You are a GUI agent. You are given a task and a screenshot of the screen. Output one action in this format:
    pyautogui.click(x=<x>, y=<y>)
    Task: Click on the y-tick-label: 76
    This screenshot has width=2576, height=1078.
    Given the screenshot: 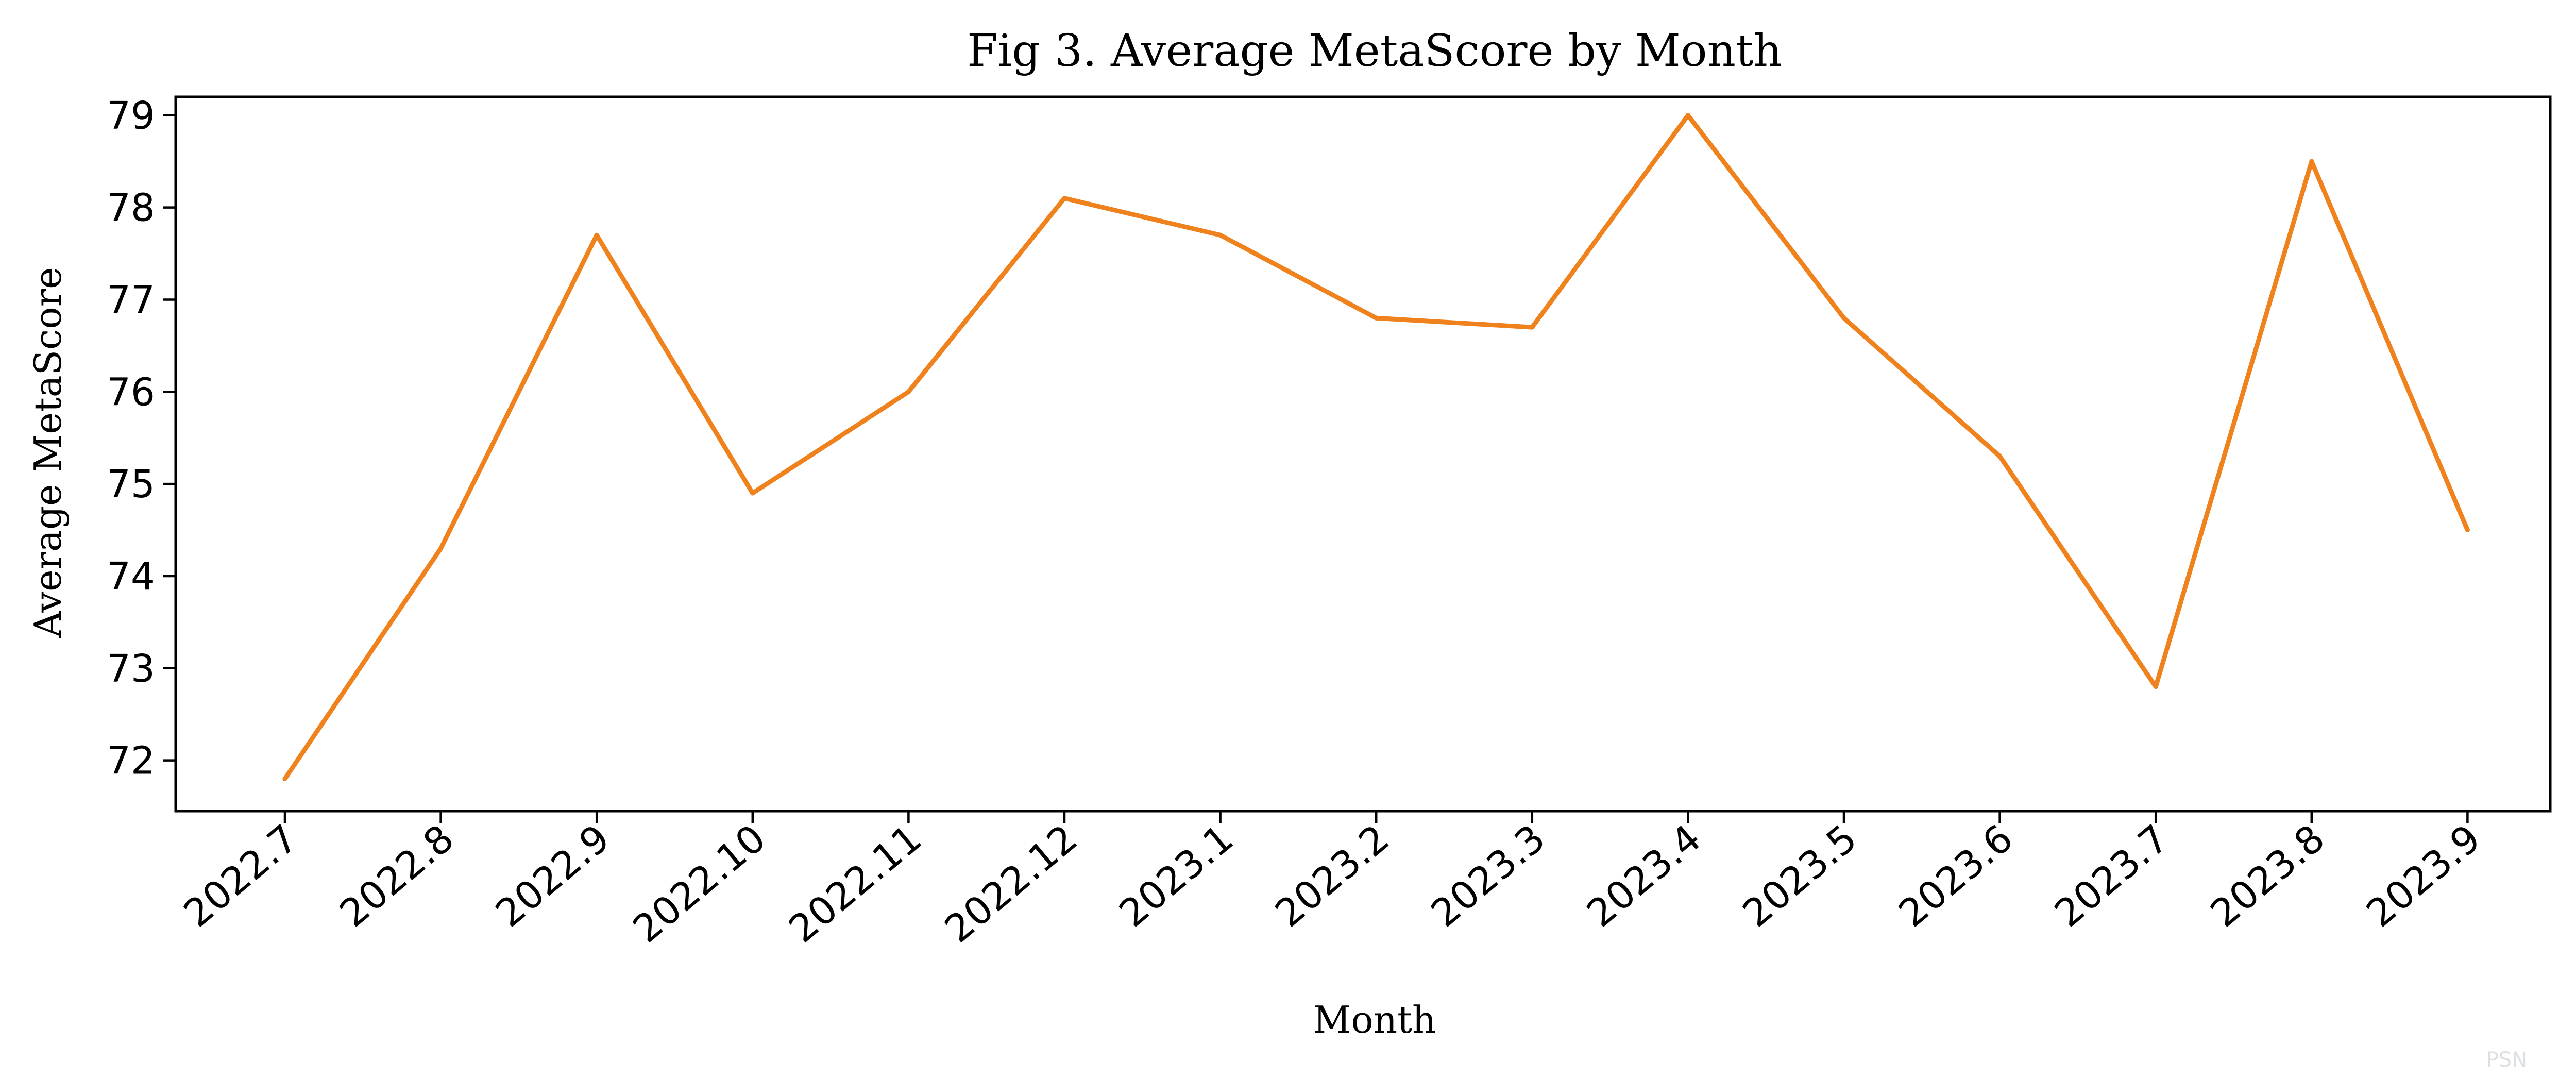 What is the action you would take?
    pyautogui.click(x=131, y=392)
    